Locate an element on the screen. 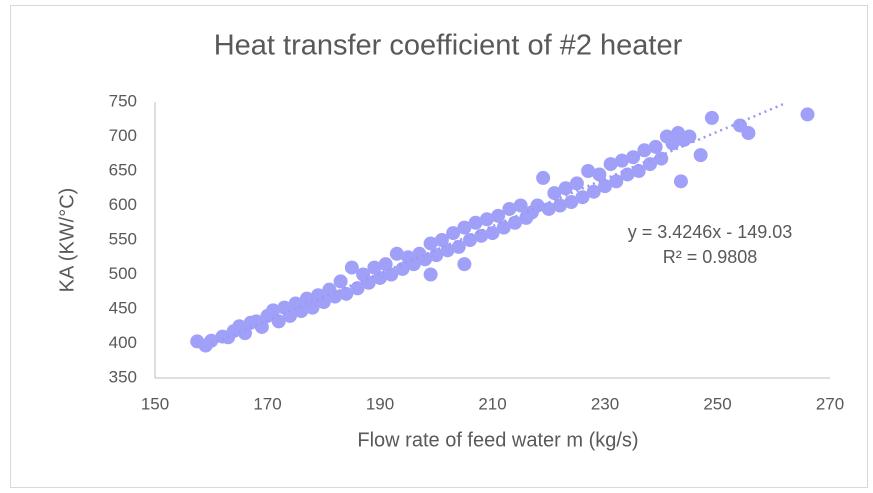 The width and height of the screenshot is (873, 493). y-axis-label: KA (KW/°C) is located at coordinates (67, 240).